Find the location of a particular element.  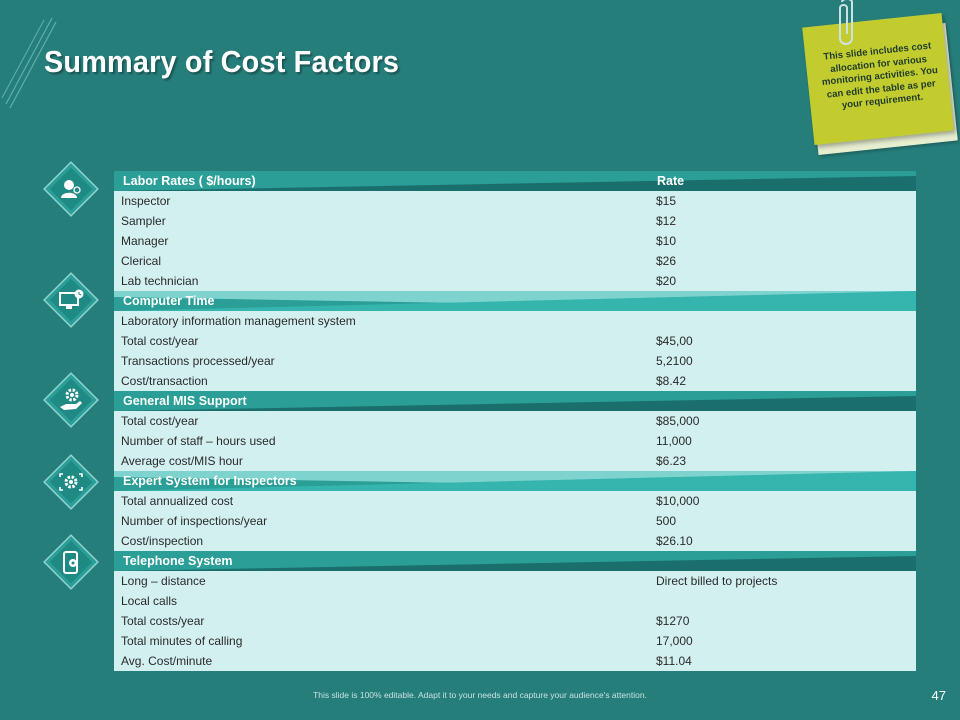

table-row: Avg. Cost/minute $11.04 is located at coordinates (515, 661).